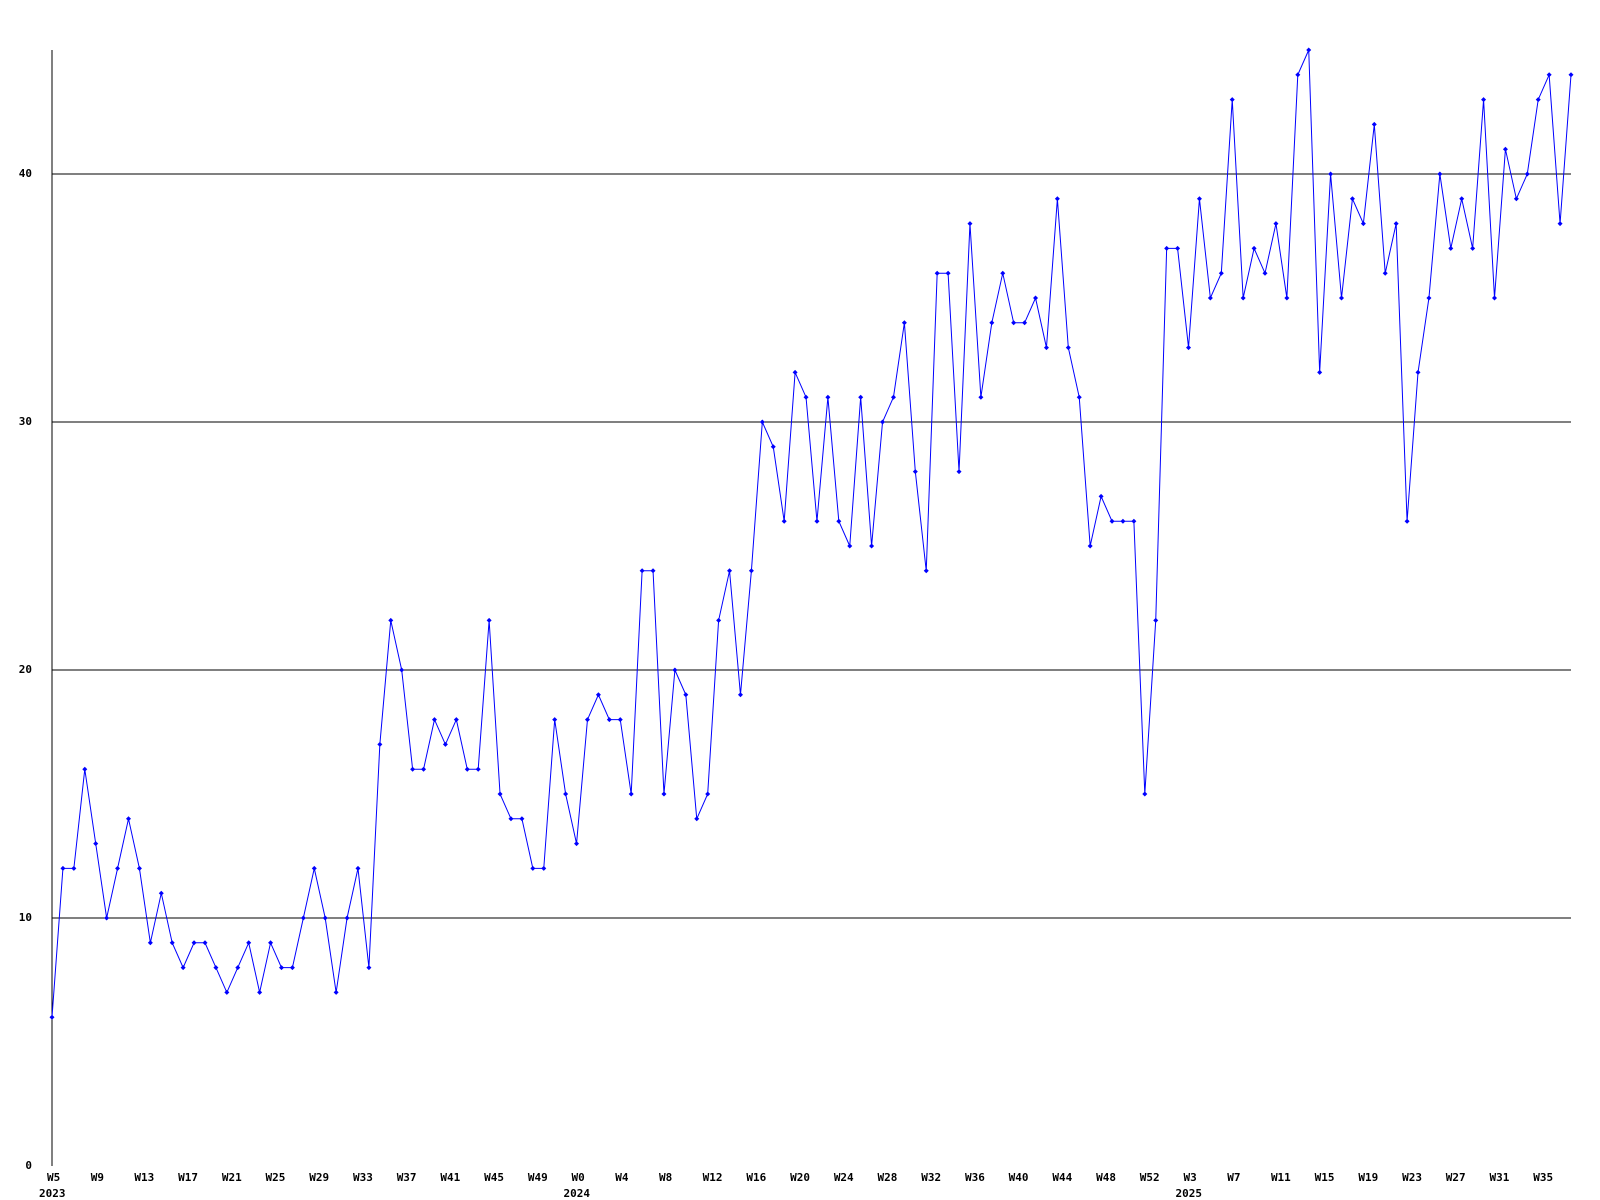  I want to click on x-tick-label: W0, so click(578, 1177).